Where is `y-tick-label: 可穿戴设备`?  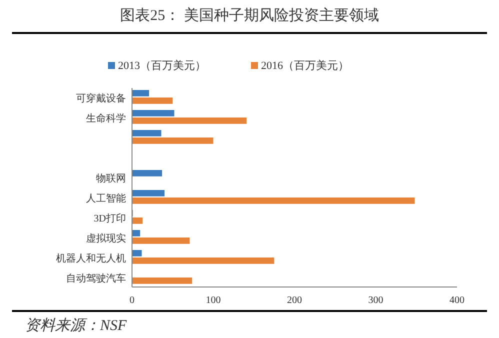 y-tick-label: 可穿戴设备 is located at coordinates (101, 98).